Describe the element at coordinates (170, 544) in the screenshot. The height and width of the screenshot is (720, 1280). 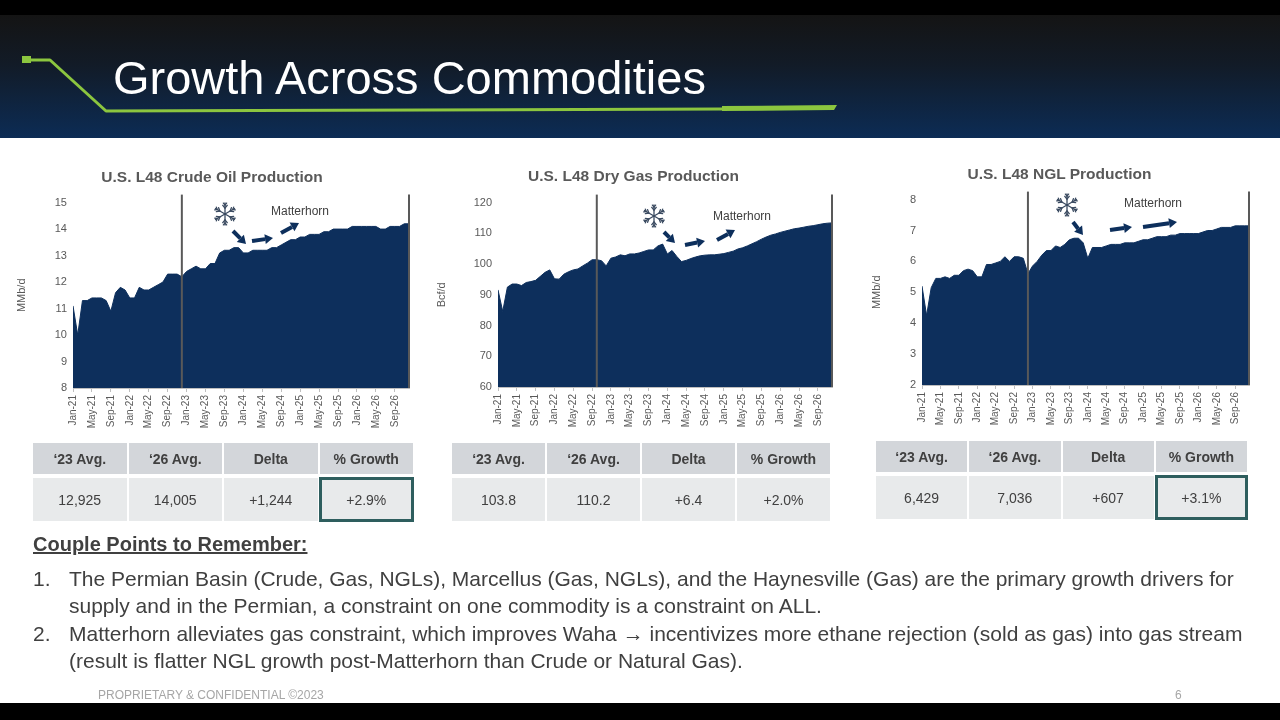
I see `text: Couple Points to Remember:` at that location.